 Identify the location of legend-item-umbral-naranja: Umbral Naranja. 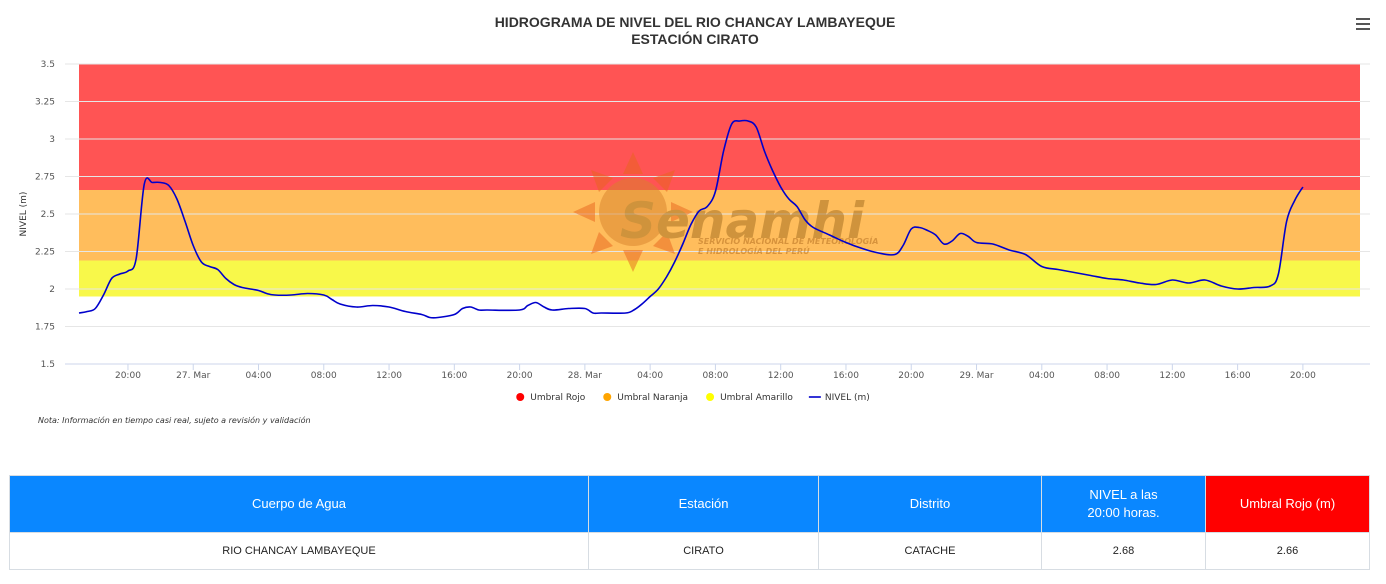
(645, 398).